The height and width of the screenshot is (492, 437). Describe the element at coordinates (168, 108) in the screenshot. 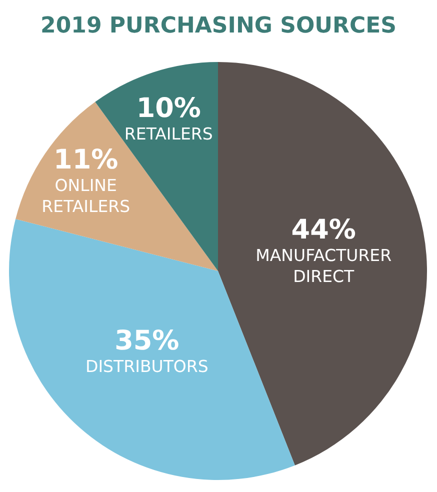

I see `data-label: 10%` at that location.